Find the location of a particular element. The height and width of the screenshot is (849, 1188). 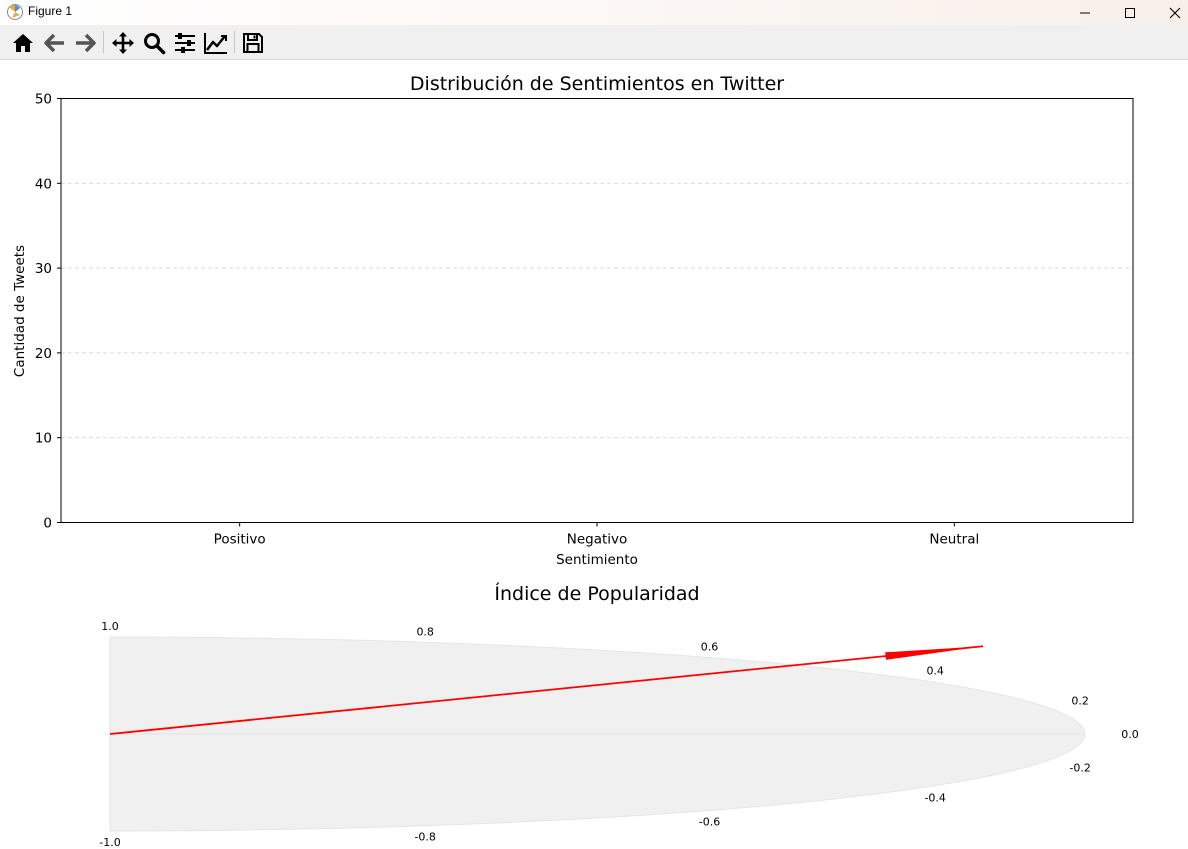

arrow-left-icon is located at coordinates (54, 43).